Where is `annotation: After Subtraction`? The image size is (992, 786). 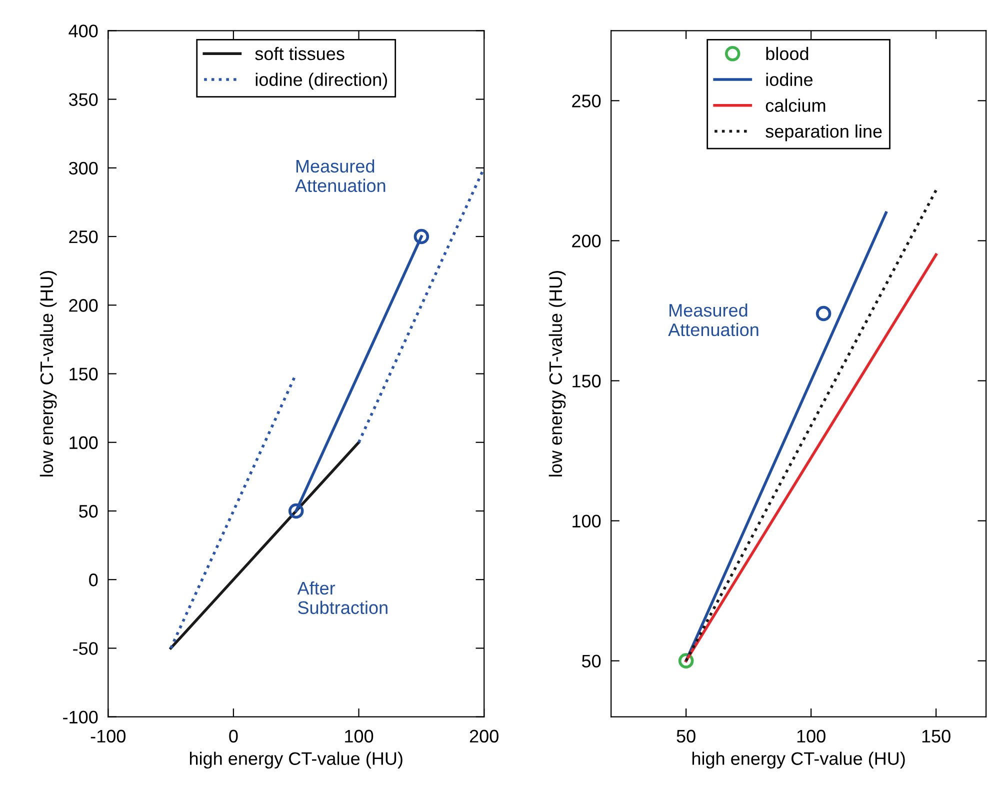
annotation: After Subtraction is located at coordinates (342, 597).